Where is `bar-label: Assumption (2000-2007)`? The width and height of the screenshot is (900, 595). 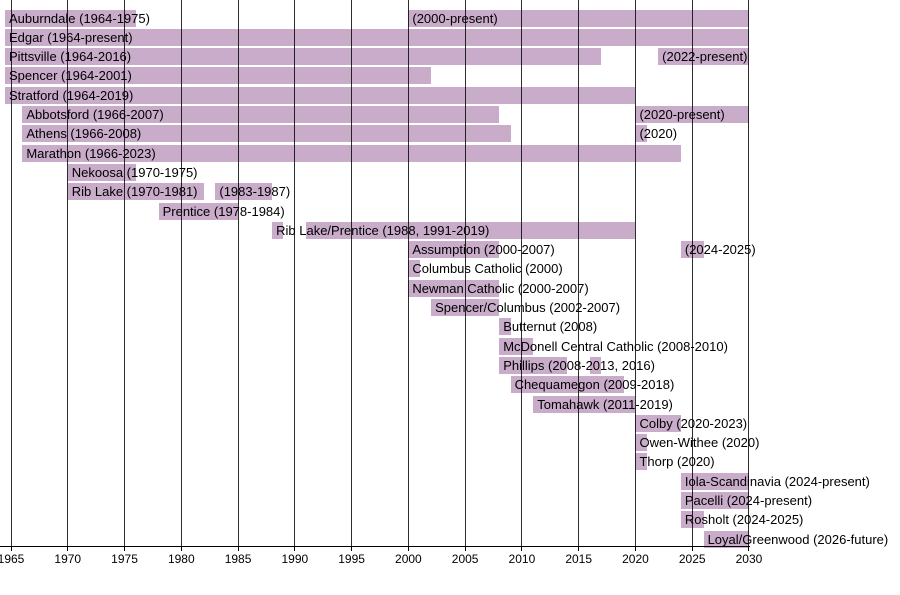
bar-label: Assumption (2000-2007) is located at coordinates (483, 250).